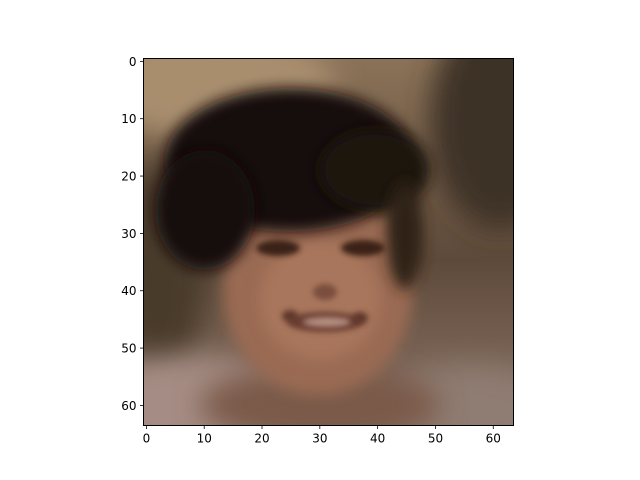 The height and width of the screenshot is (480, 640). I want to click on y-axis: 0 10 20 30 40 50 60, so click(132, 234).